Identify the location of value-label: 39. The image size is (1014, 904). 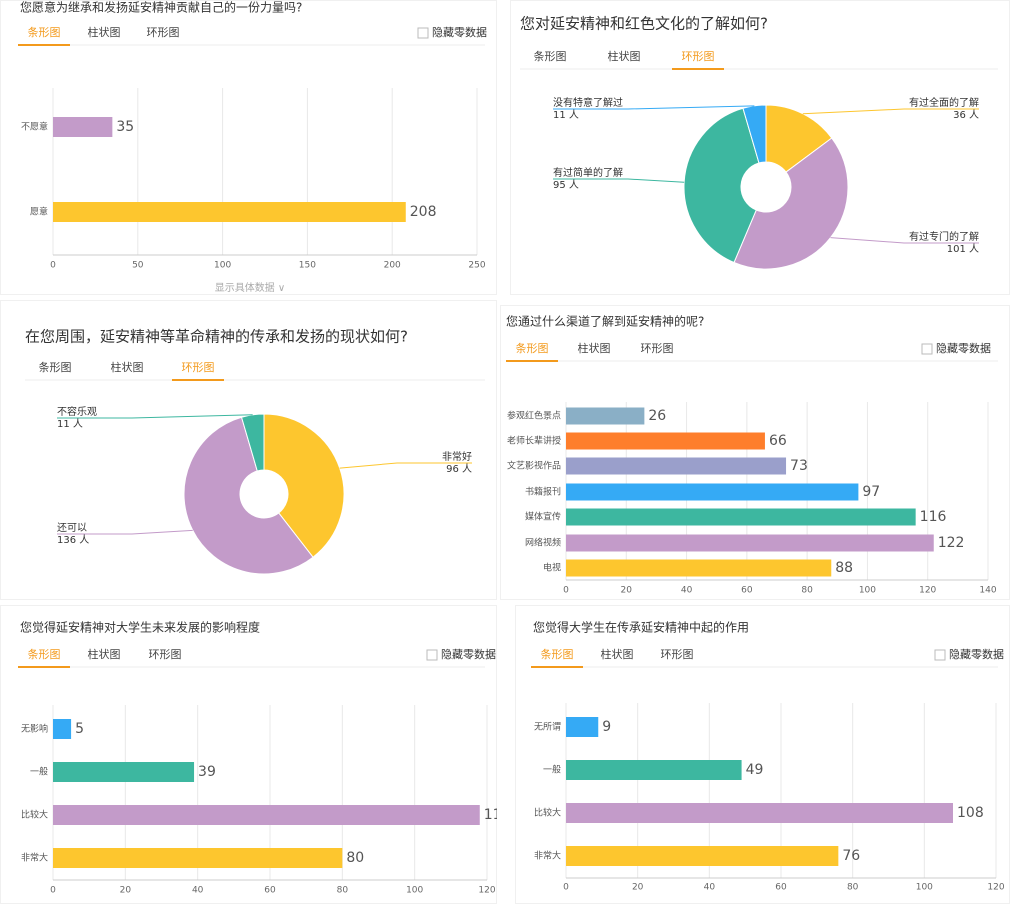
(207, 772).